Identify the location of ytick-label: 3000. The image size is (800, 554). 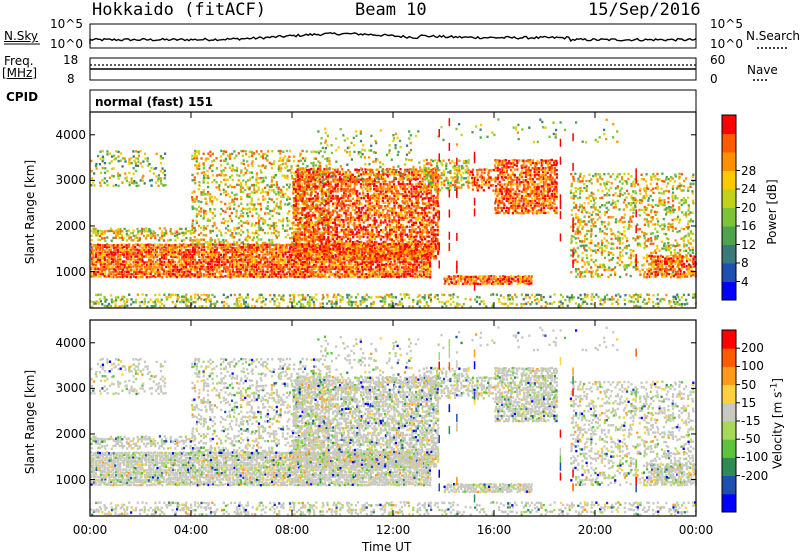
(70, 180).